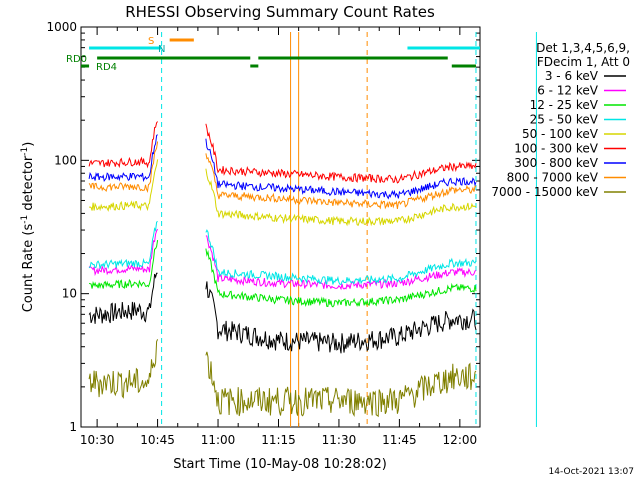  What do you see at coordinates (218, 440) in the screenshot?
I see `x-tick-label: 11:00` at bounding box center [218, 440].